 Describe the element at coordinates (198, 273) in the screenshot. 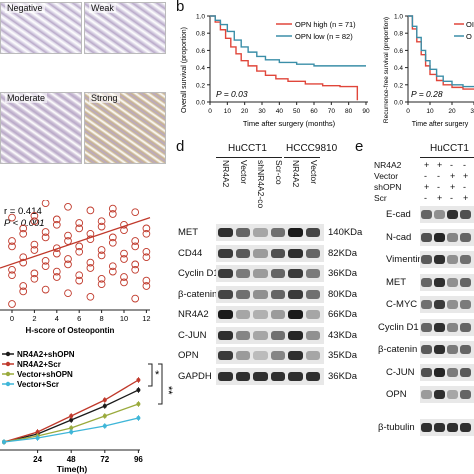

I see `blot-d-row-label: Cyclin D1` at that location.